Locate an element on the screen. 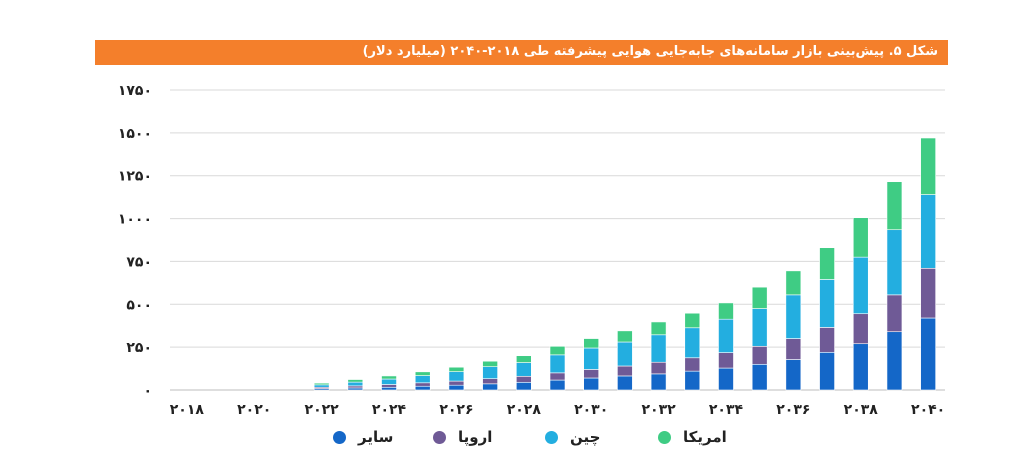  y-tick-label: ۷۵۰ is located at coordinates (139, 262).